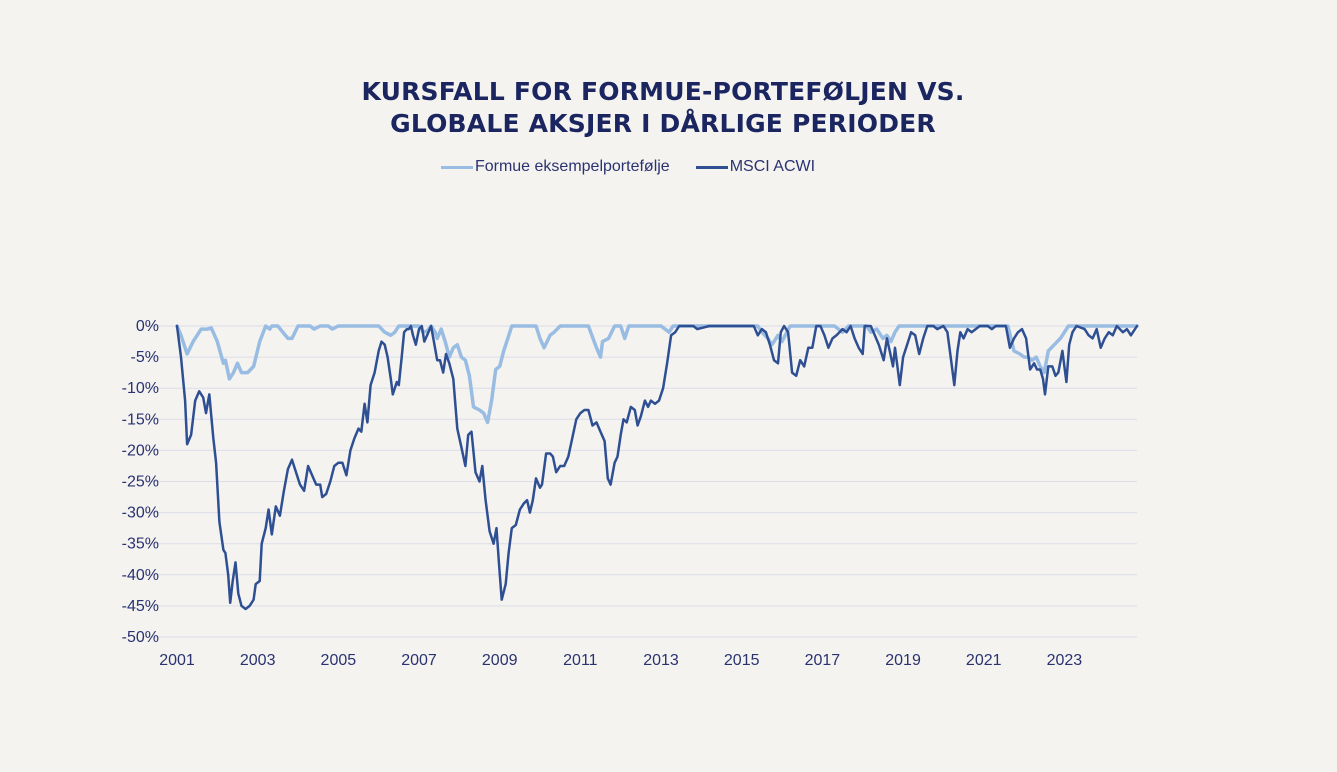  Describe the element at coordinates (140, 419) in the screenshot. I see `y-tick-label: -15%` at that location.